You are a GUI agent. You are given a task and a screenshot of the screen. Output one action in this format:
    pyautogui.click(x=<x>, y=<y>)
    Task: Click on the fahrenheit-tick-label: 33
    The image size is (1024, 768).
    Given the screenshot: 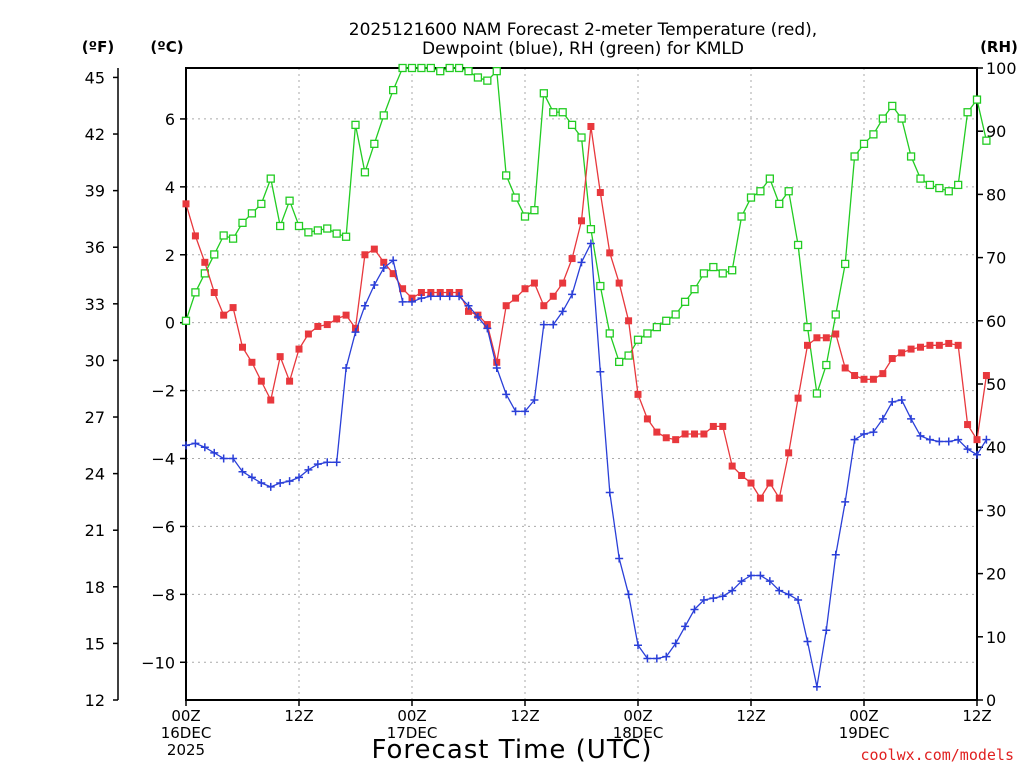 What is the action you would take?
    pyautogui.click(x=95, y=304)
    